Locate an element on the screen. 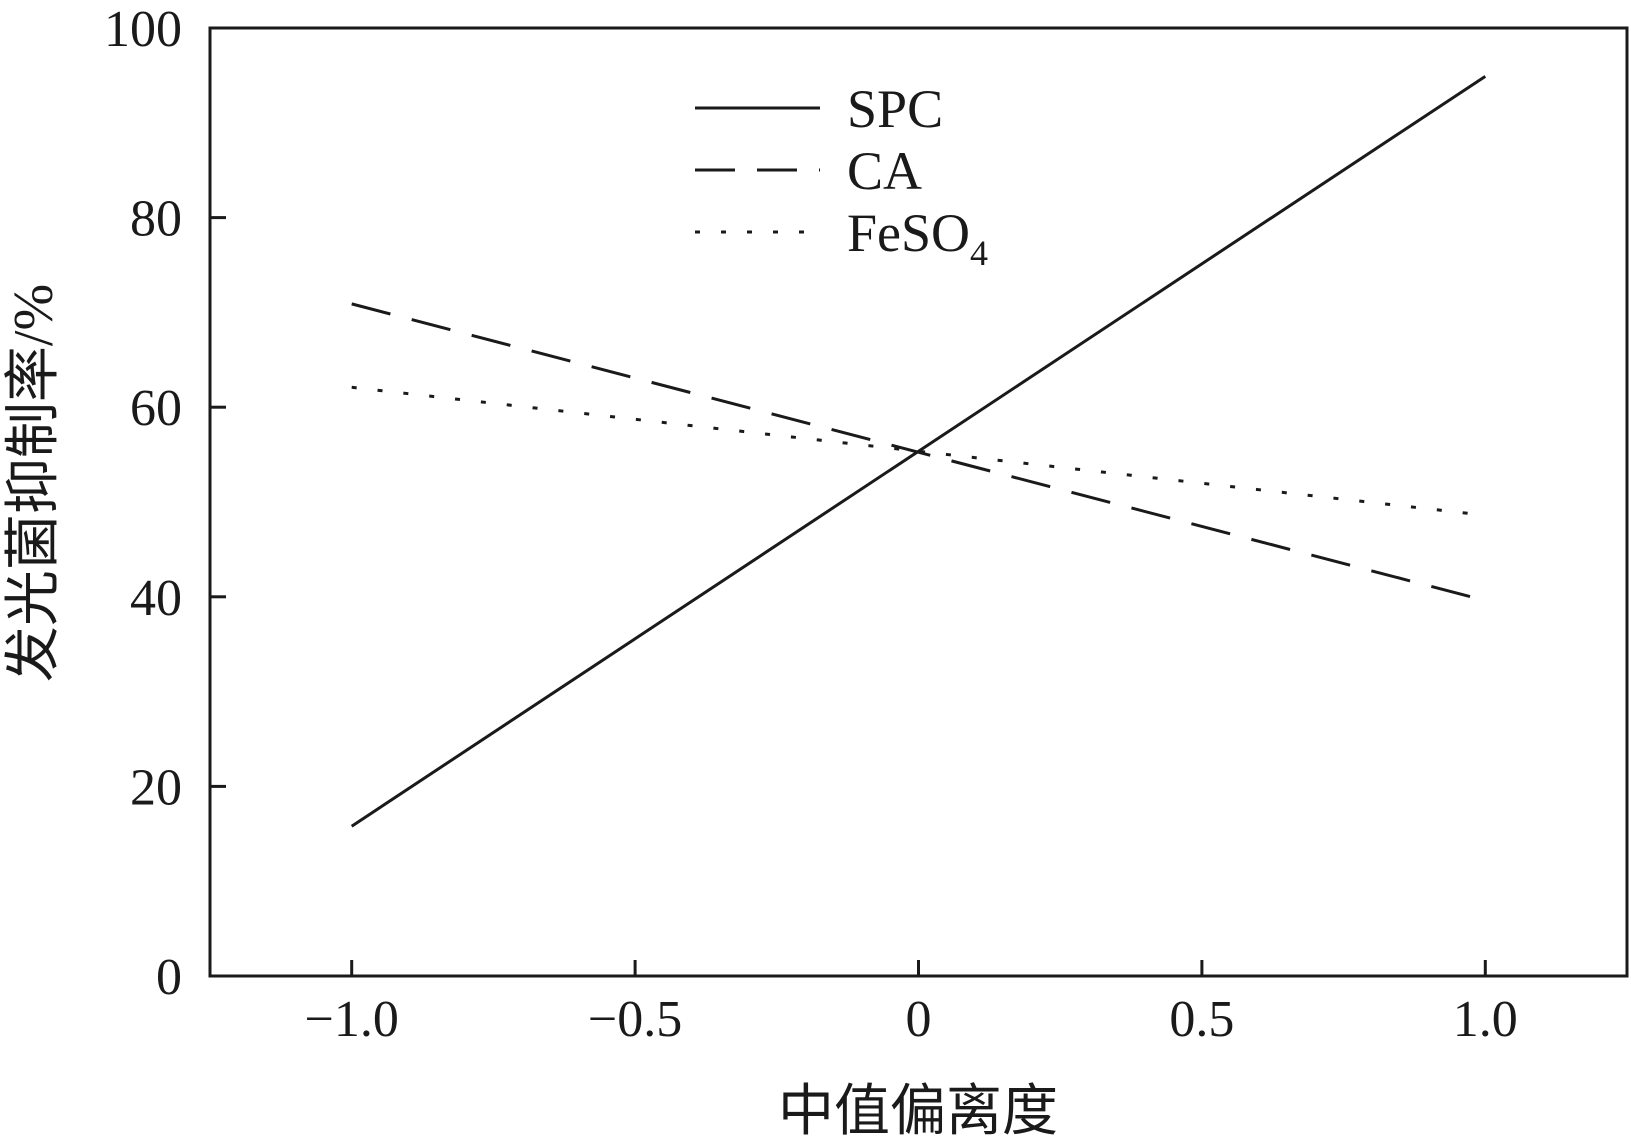 Image resolution: width=1631 pixels, height=1147 pixels. y-axis-title: 发光菌抑制率/% is located at coordinates (34, 483).